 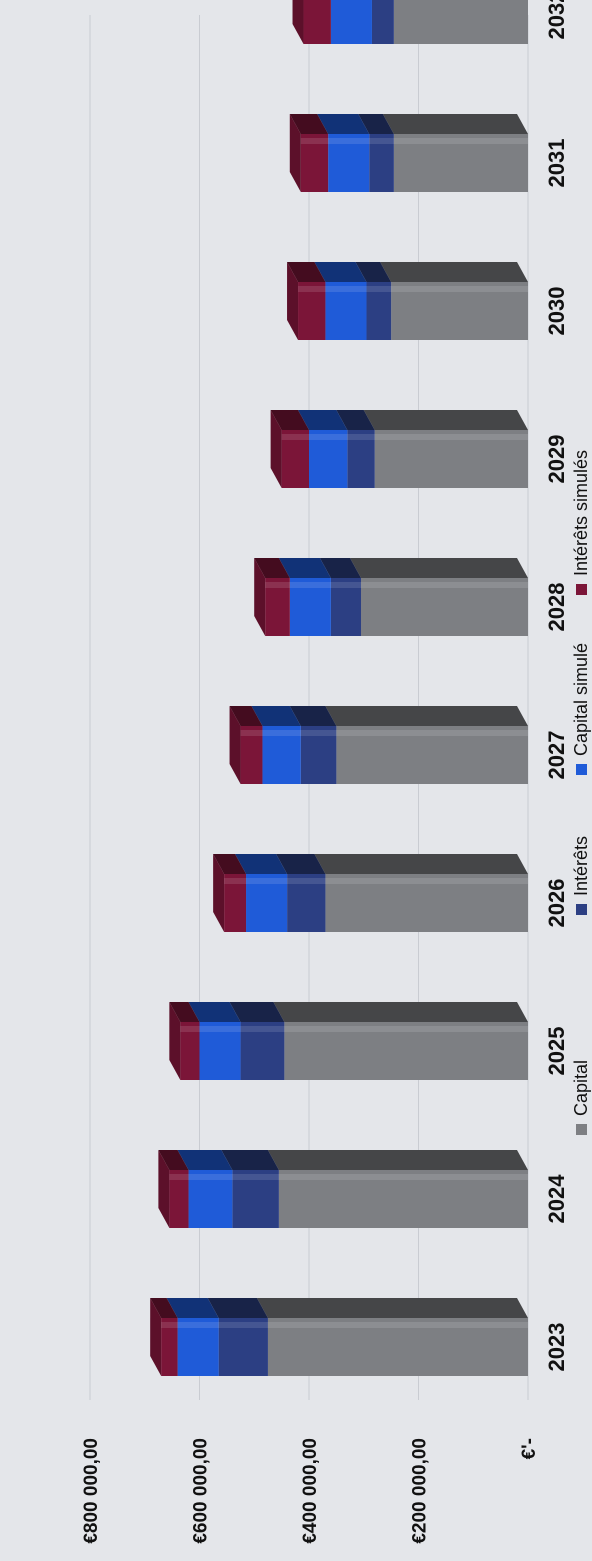 I want to click on category-label: 2030, so click(x=556, y=311).